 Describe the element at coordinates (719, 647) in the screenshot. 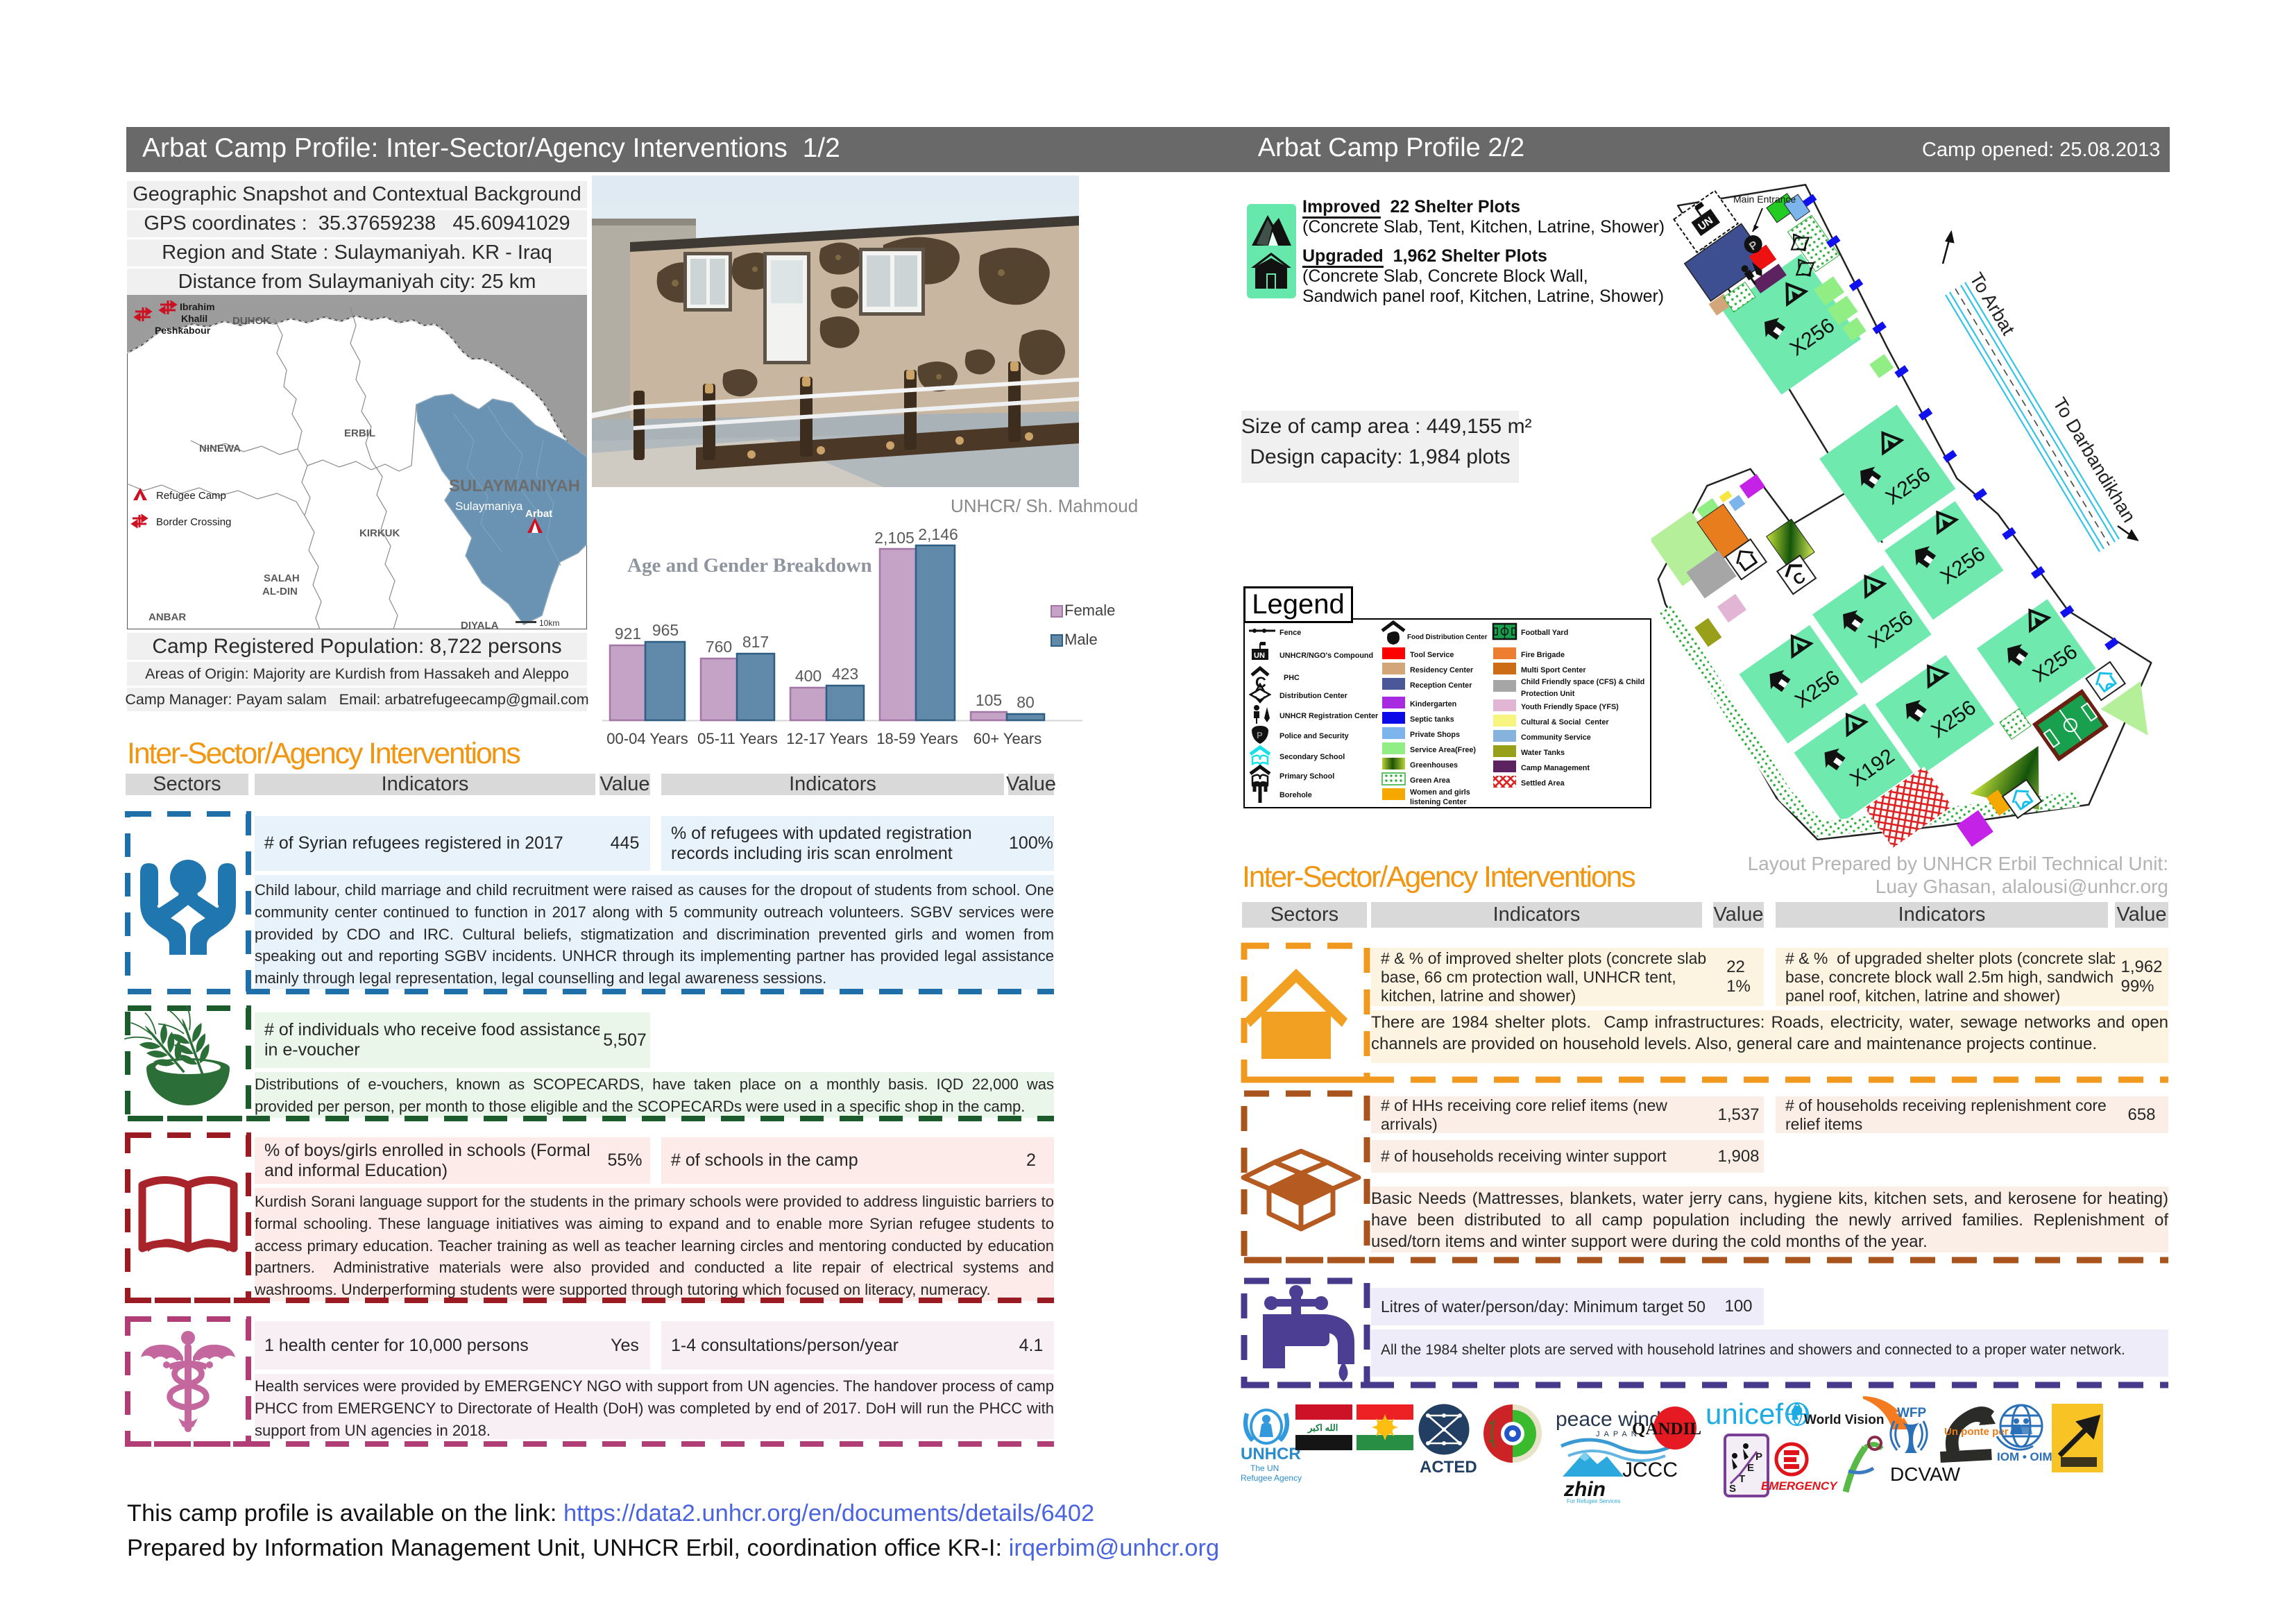

I see `svg-text: 760` at that location.